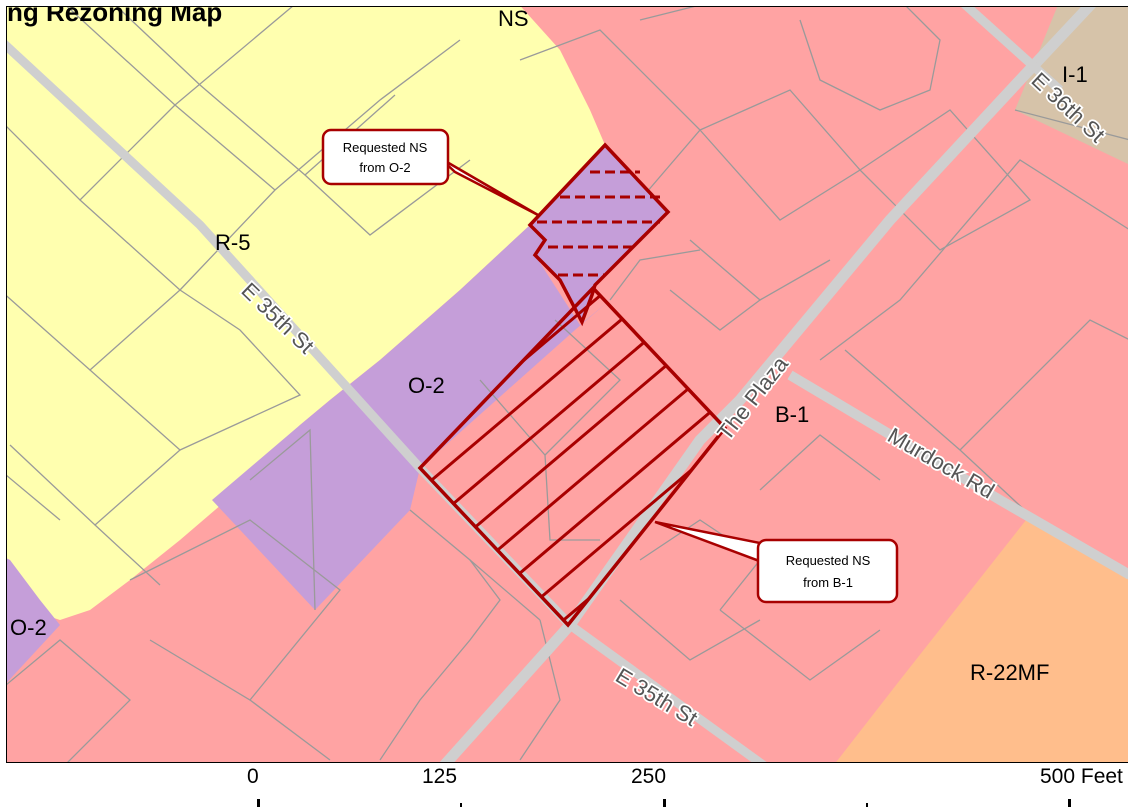 This screenshot has width=1128, height=807. What do you see at coordinates (253, 776) in the screenshot?
I see `scale-label-0: 0` at bounding box center [253, 776].